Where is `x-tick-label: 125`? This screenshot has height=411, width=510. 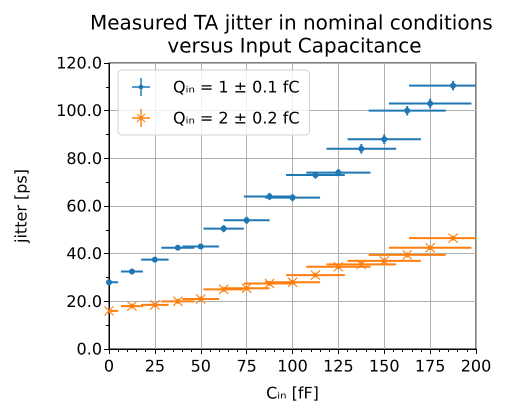
x-tick-label: 125 is located at coordinates (338, 366).